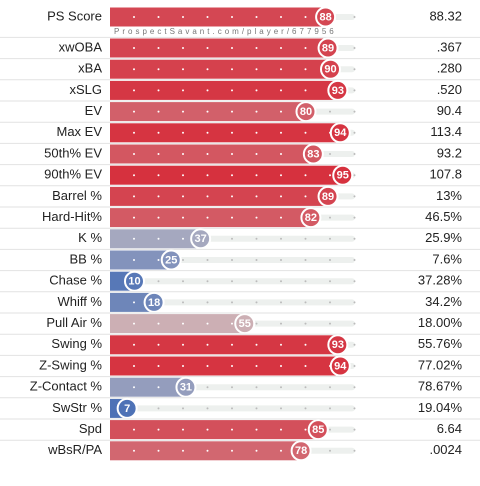 The height and width of the screenshot is (486, 480). I want to click on row-label: PS Score, so click(74, 15).